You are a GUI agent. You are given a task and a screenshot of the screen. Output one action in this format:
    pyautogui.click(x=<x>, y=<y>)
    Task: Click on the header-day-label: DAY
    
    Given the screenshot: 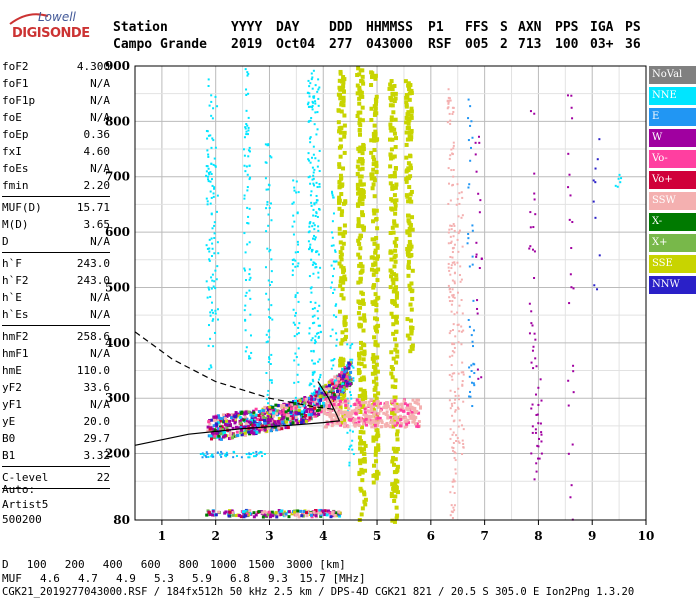 What is the action you would take?
    pyautogui.click(x=288, y=27)
    